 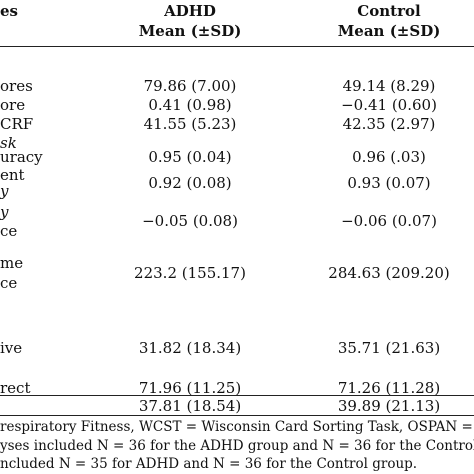 What do you see at coordinates (12, 263) in the screenshot?
I see `row-label: me` at bounding box center [12, 263].